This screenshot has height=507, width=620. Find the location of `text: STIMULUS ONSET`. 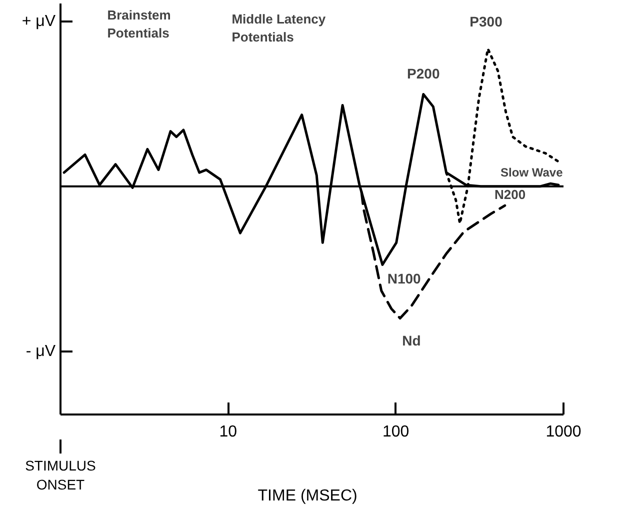

text: STIMULUS ONSET is located at coordinates (60, 475).